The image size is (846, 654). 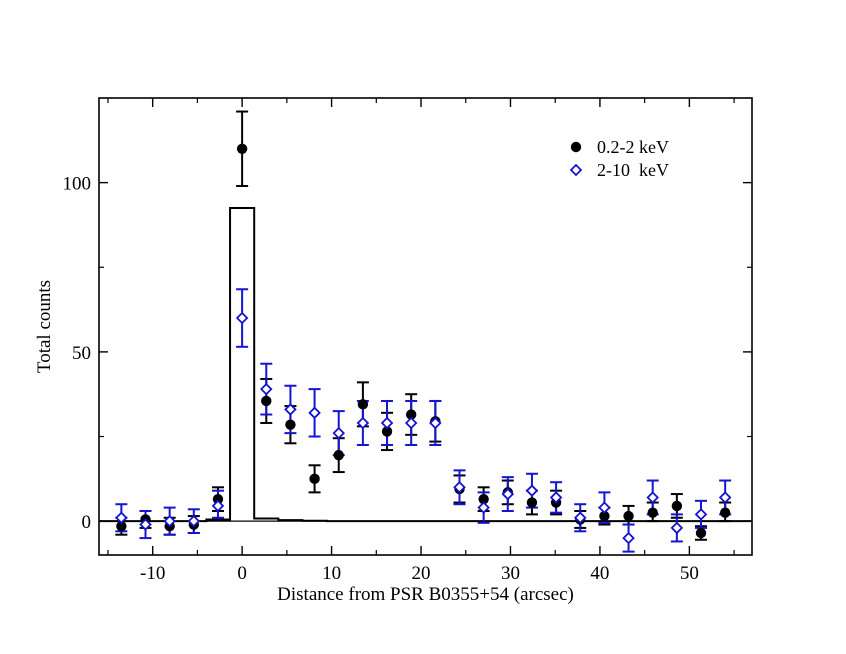 I want to click on legend-marker-soft, so click(x=576, y=147).